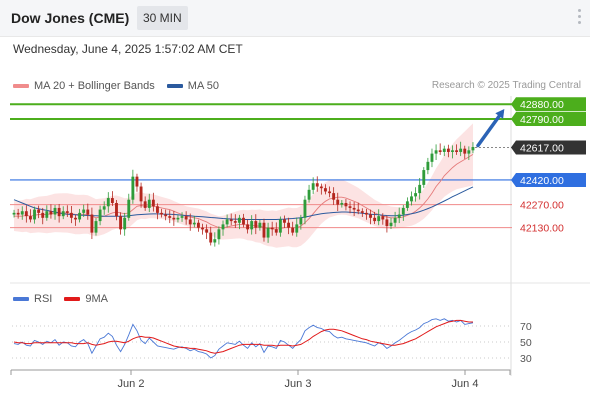  What do you see at coordinates (500, 113) in the screenshot?
I see `forecast-arrow-head` at bounding box center [500, 113].